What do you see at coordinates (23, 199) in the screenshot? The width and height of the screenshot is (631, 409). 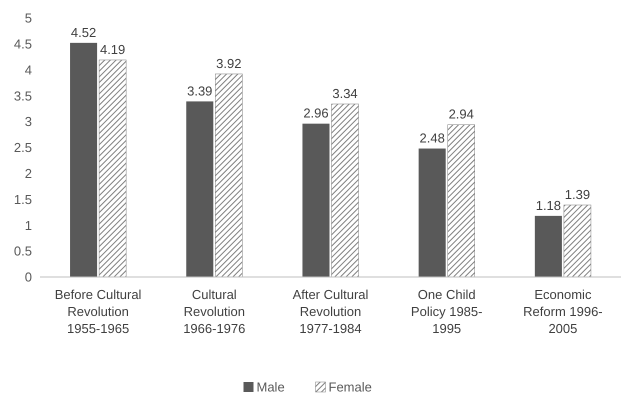 I see `y-tick-label: 1.5` at bounding box center [23, 199].